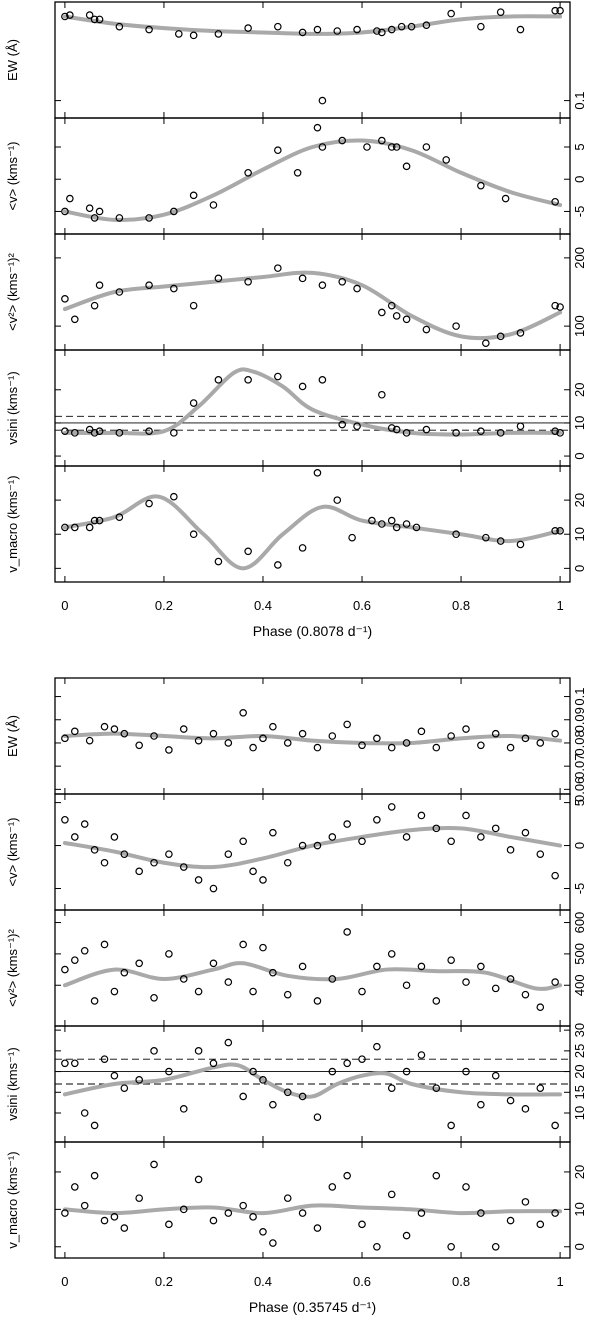 Image resolution: width=600 pixels, height=1320 pixels. Describe the element at coordinates (579, 101) in the screenshot. I see `y-tick-label: 0.1` at that location.